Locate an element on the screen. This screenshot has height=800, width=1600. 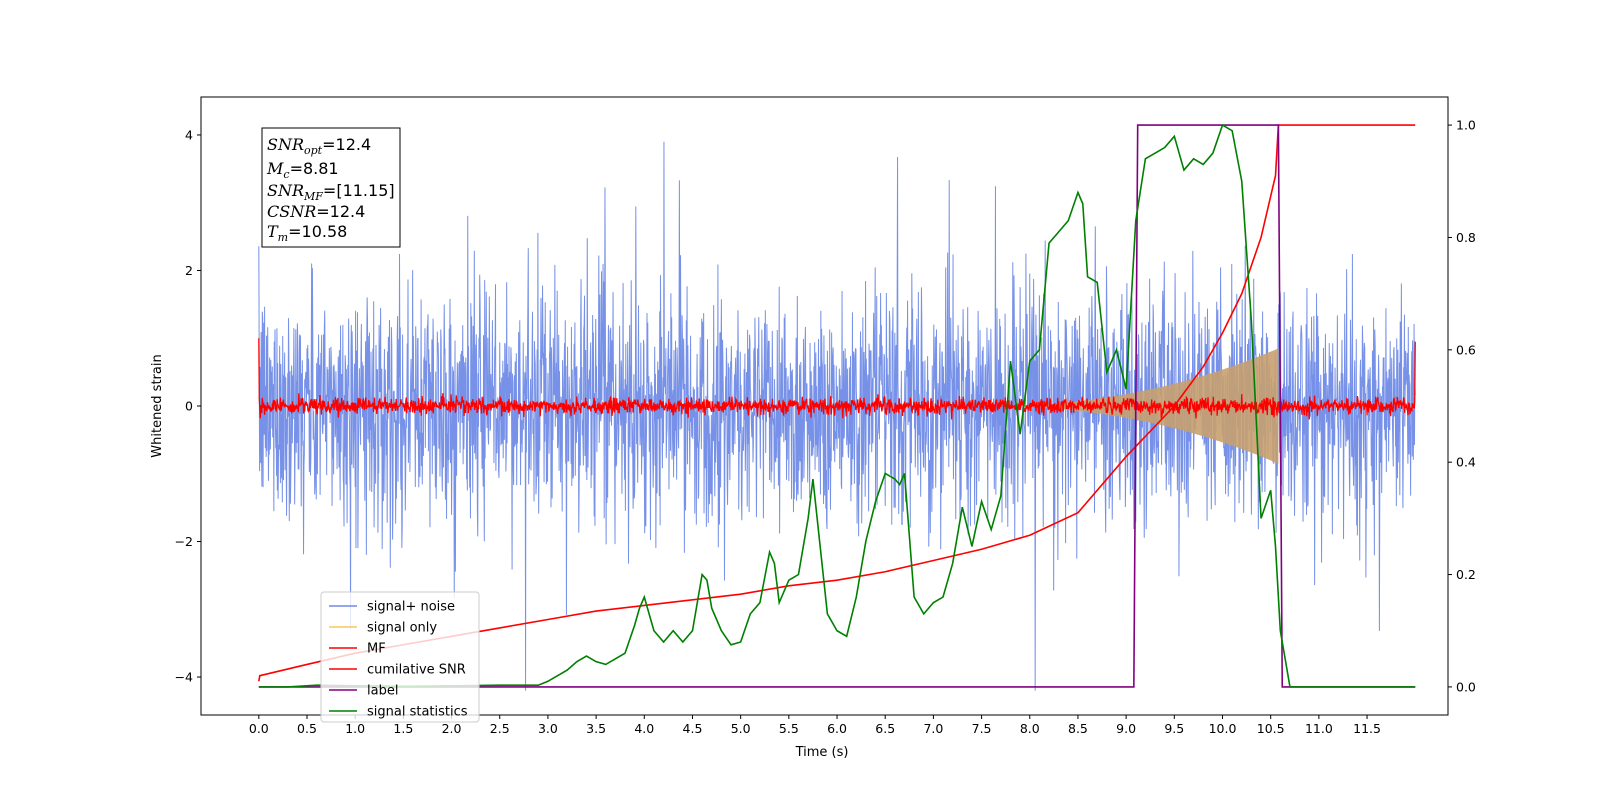
x-tick-label: 10.0 is located at coordinates (1223, 728).